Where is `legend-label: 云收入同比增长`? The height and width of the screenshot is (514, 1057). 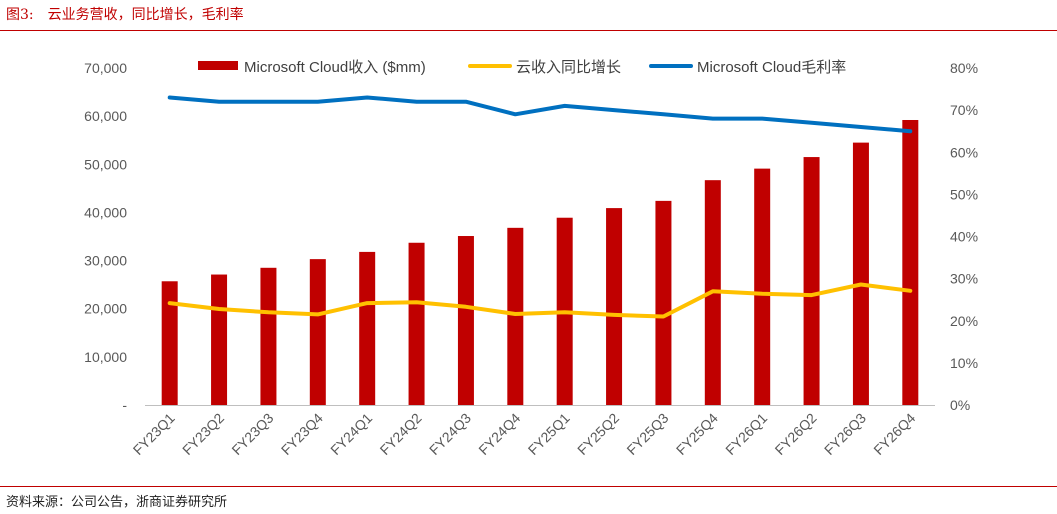
legend-label: 云收入同比增长 is located at coordinates (568, 67).